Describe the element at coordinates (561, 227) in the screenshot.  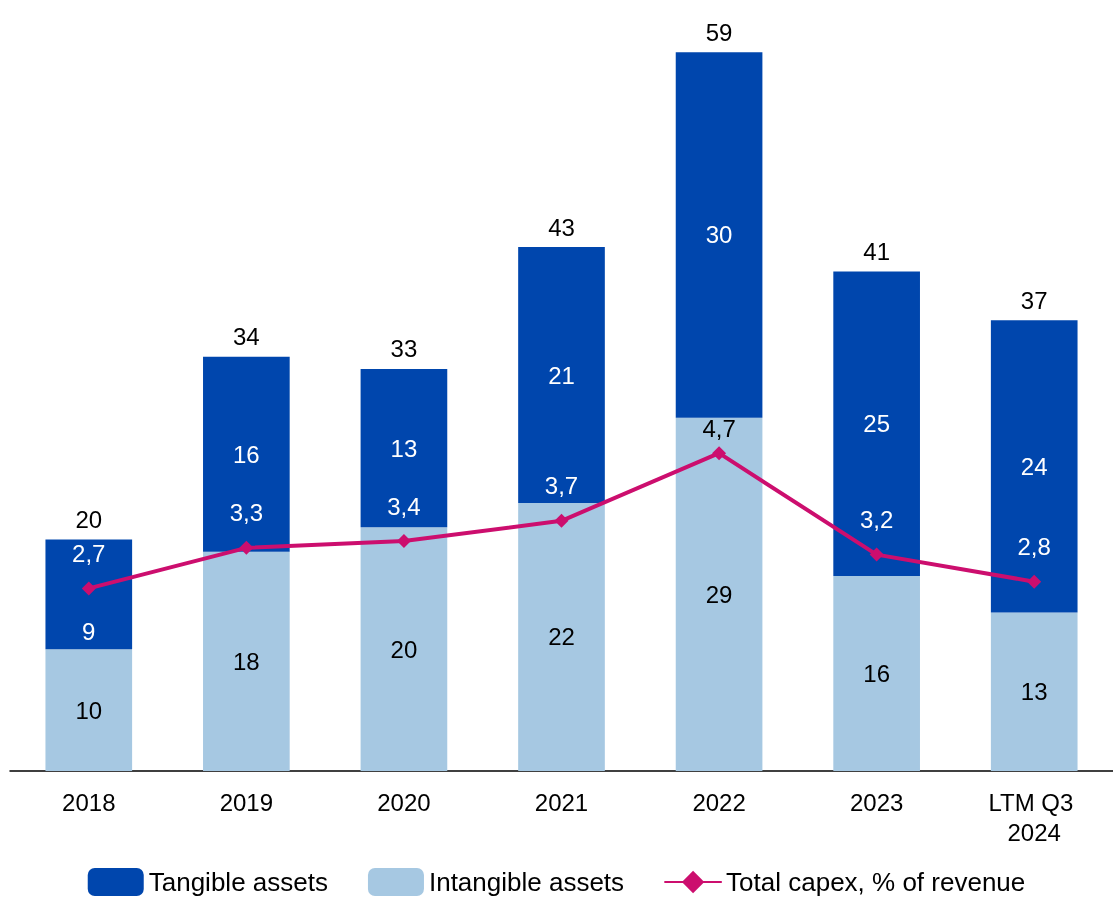
I see `total-label: 43` at that location.